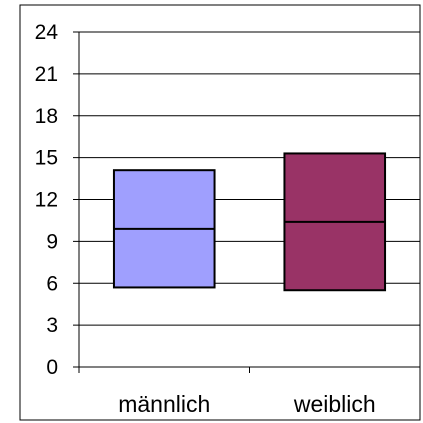 The image size is (423, 423). What do you see at coordinates (46, 116) in the screenshot?
I see `y-tick-label: 18` at bounding box center [46, 116].